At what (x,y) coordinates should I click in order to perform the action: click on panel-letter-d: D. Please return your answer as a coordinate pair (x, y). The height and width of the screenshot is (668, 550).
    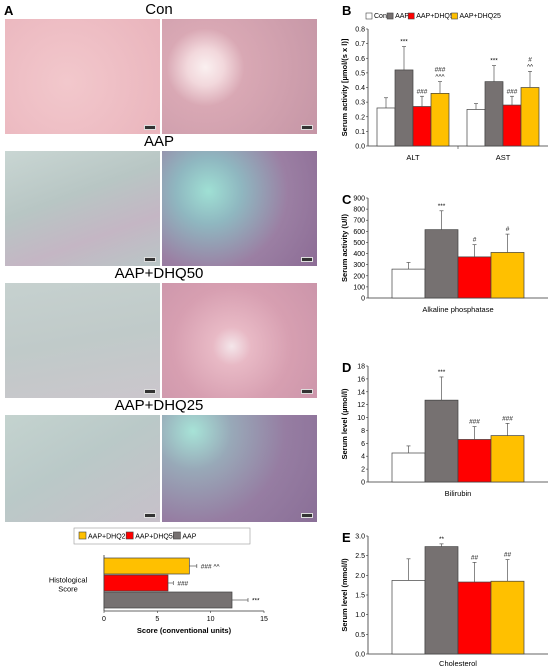
    Looking at the image, I should click on (347, 367).